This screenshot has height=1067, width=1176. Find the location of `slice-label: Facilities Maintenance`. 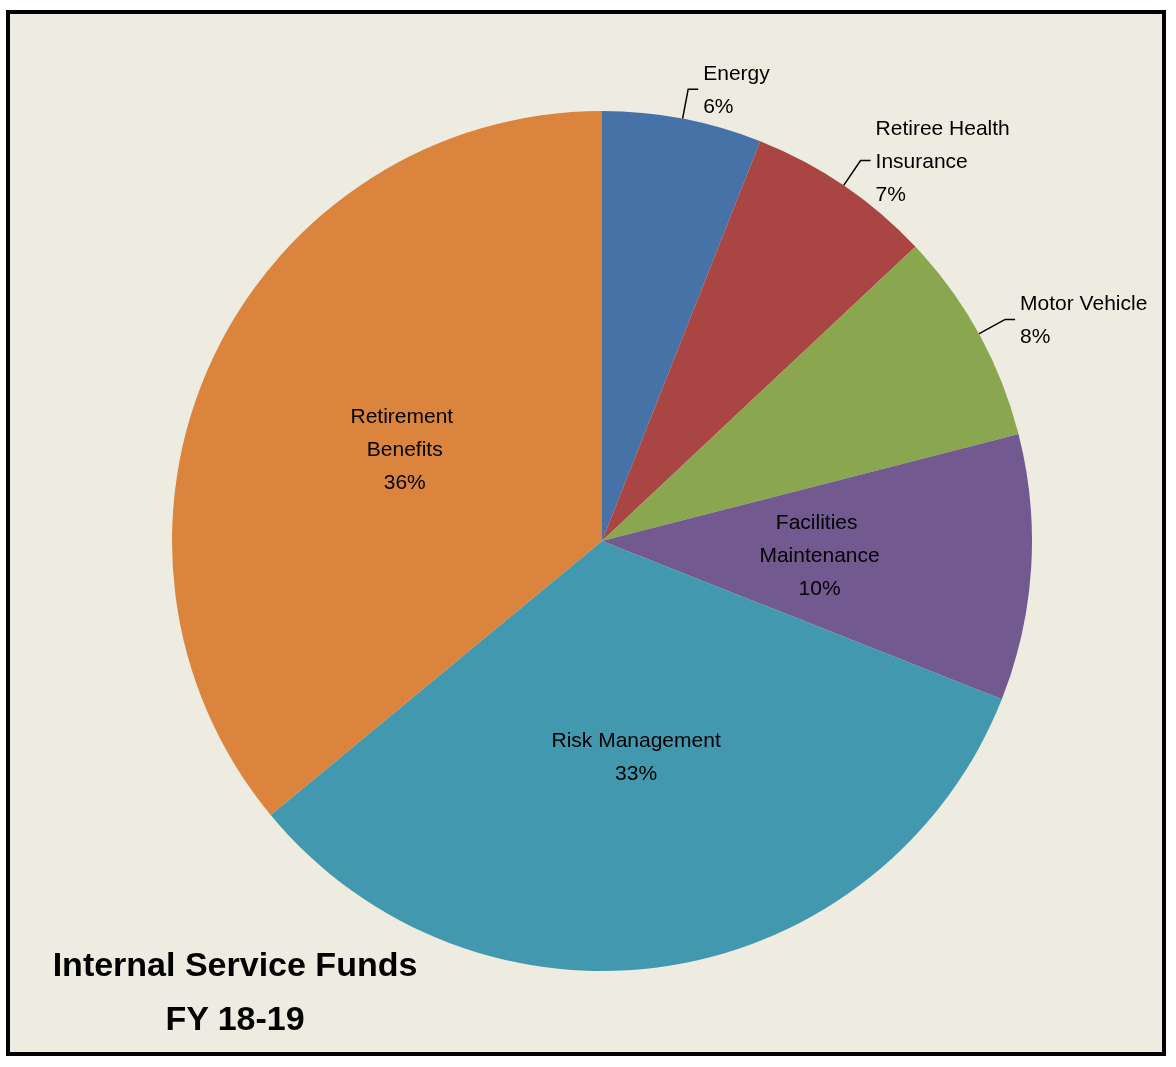

slice-label: Facilities Maintenance is located at coordinates (819, 538).